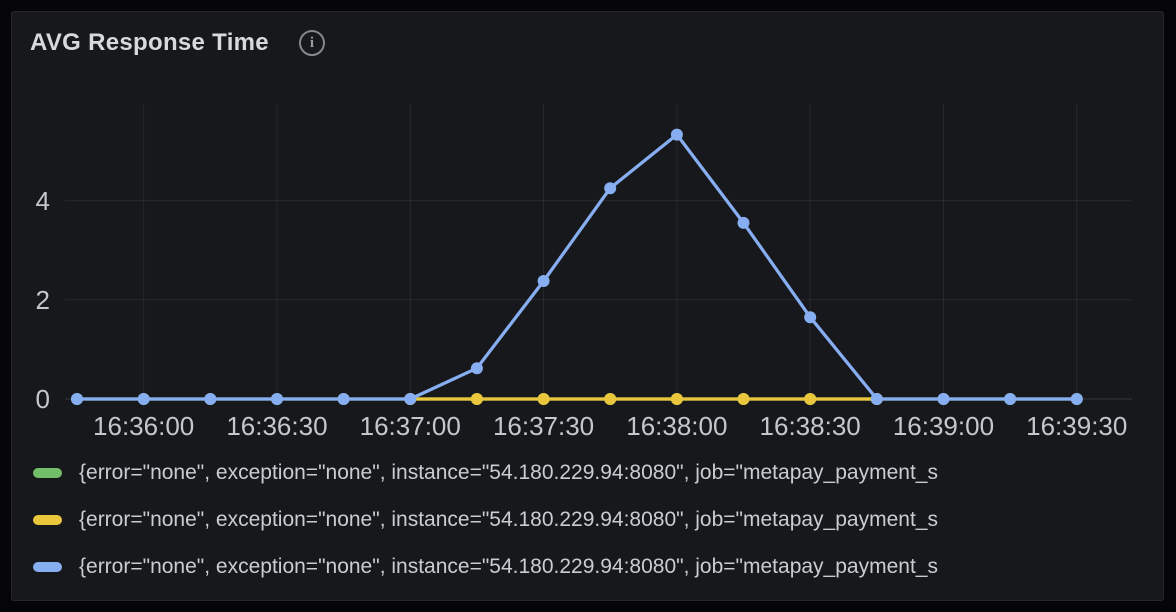  What do you see at coordinates (42, 200) in the screenshot?
I see `y-tick-label: 4` at bounding box center [42, 200].